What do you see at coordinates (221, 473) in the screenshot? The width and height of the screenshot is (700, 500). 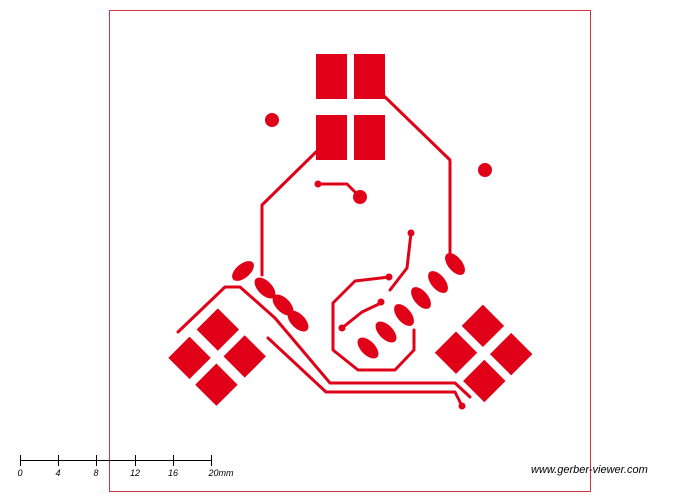 I see `scale-label: 20mm` at bounding box center [221, 473].